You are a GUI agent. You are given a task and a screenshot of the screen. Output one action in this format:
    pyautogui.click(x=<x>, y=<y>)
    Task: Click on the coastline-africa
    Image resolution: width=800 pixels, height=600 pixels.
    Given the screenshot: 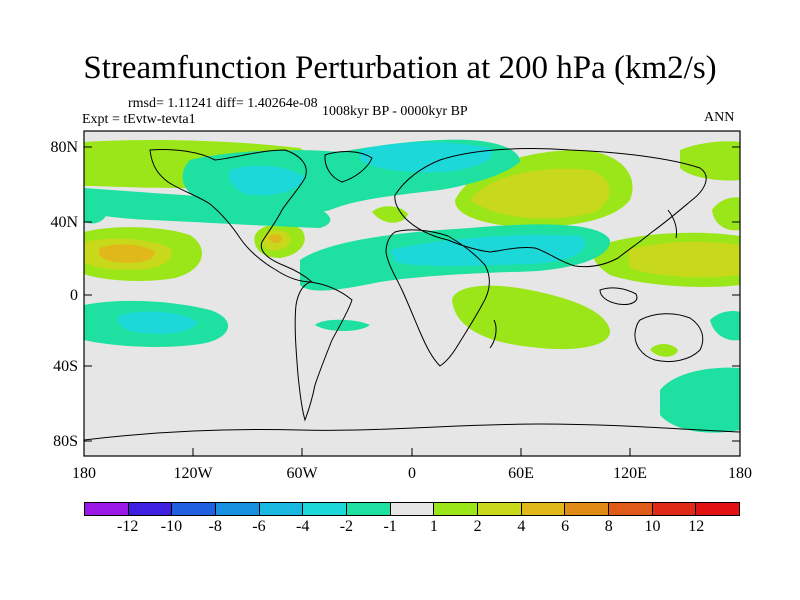 What is the action you would take?
    pyautogui.click(x=437, y=298)
    